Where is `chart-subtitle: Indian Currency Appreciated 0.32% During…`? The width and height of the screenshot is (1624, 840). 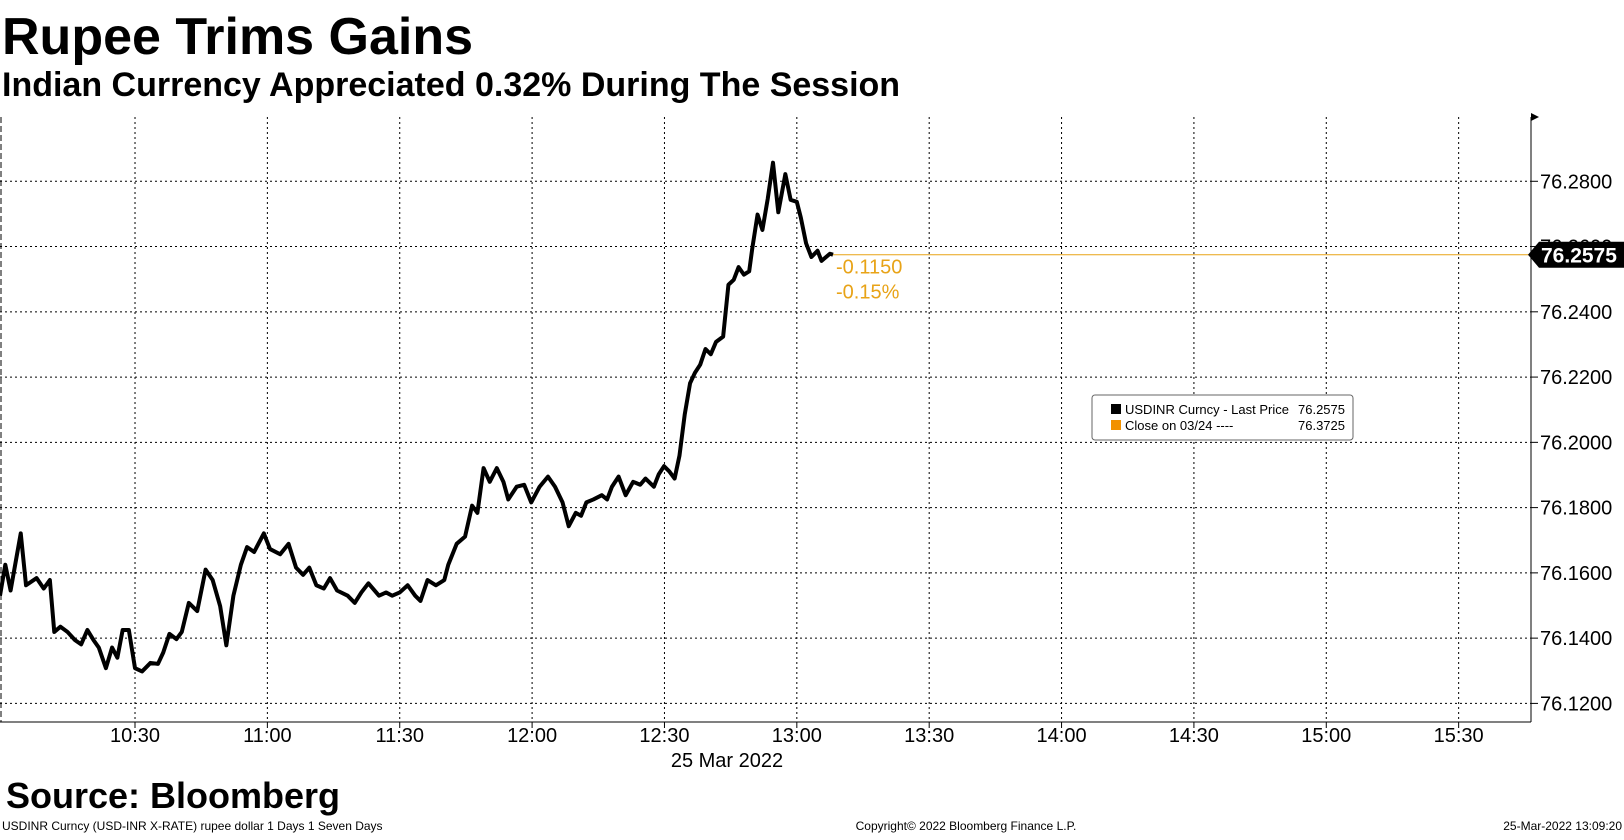
chart-subtitle: Indian Currency Appreciated 0.32% During… is located at coordinates (451, 85).